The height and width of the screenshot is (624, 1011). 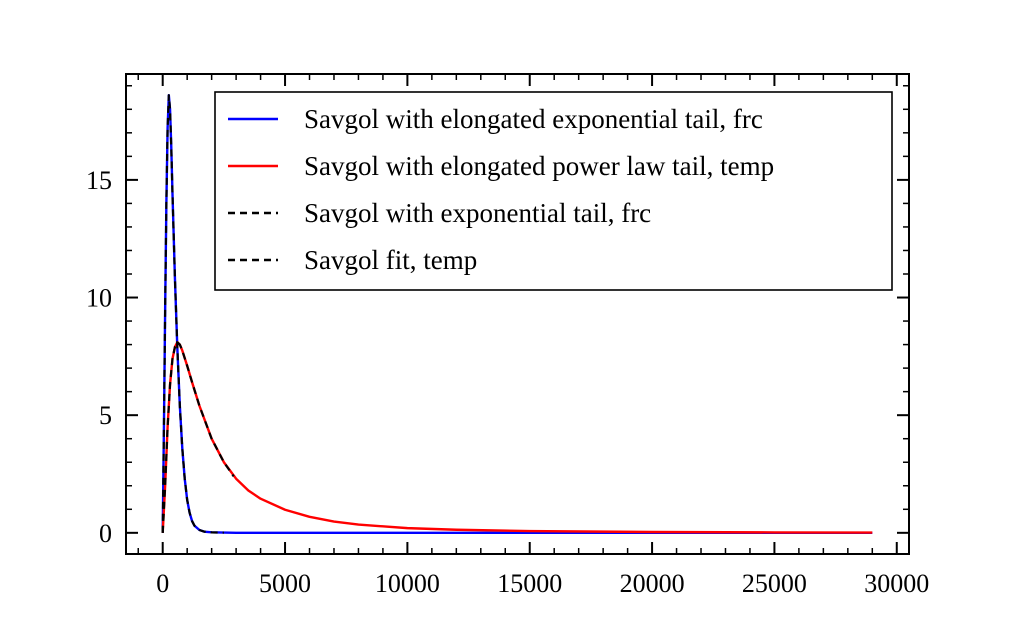 What do you see at coordinates (652, 583) in the screenshot?
I see `x-tick-label-4: 20000` at bounding box center [652, 583].